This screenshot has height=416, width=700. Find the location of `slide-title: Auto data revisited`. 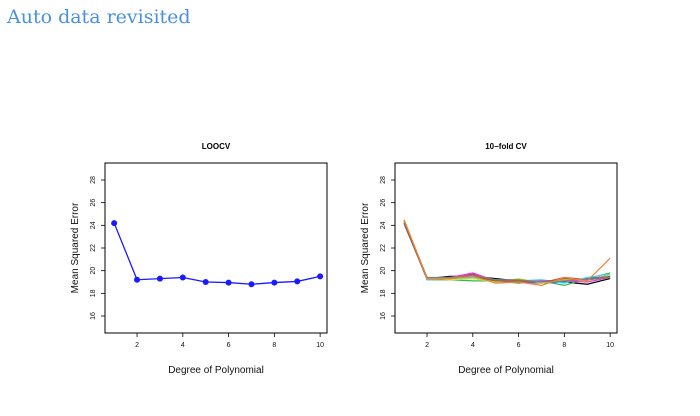

slide-title: Auto data revisited is located at coordinates (99, 17).